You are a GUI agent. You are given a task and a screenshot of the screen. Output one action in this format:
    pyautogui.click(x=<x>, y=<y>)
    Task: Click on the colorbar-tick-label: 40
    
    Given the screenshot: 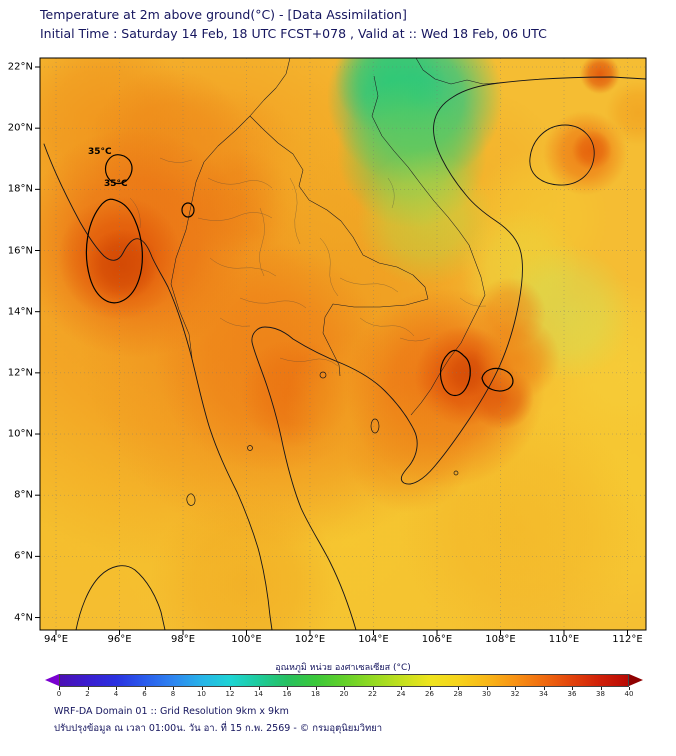 What is the action you would take?
    pyautogui.click(x=629, y=694)
    